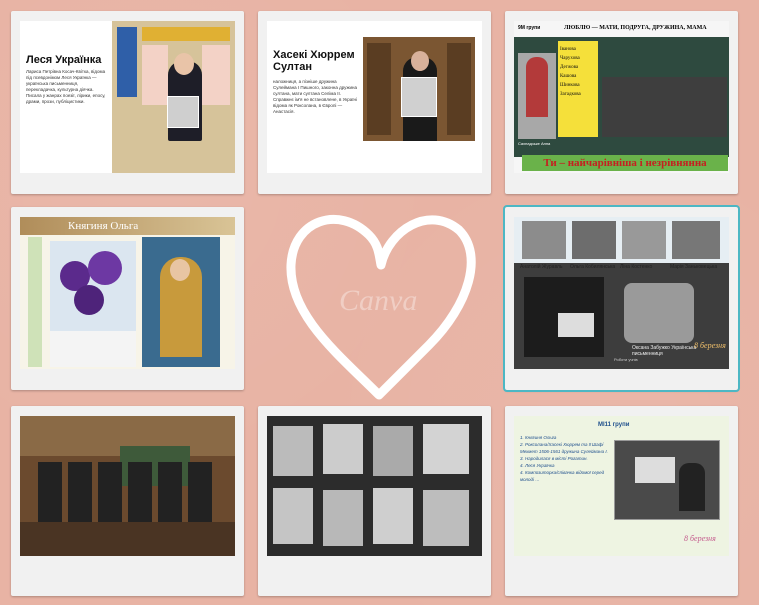  Describe the element at coordinates (626, 359) in the screenshot. I see `footer-text: Роботи учнів` at that location.